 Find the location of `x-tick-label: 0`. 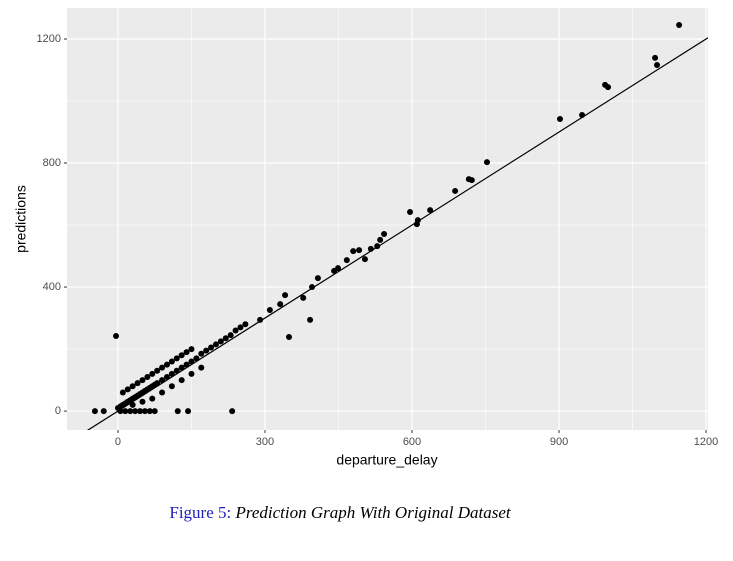

x-tick-label: 0 is located at coordinates (118, 442).